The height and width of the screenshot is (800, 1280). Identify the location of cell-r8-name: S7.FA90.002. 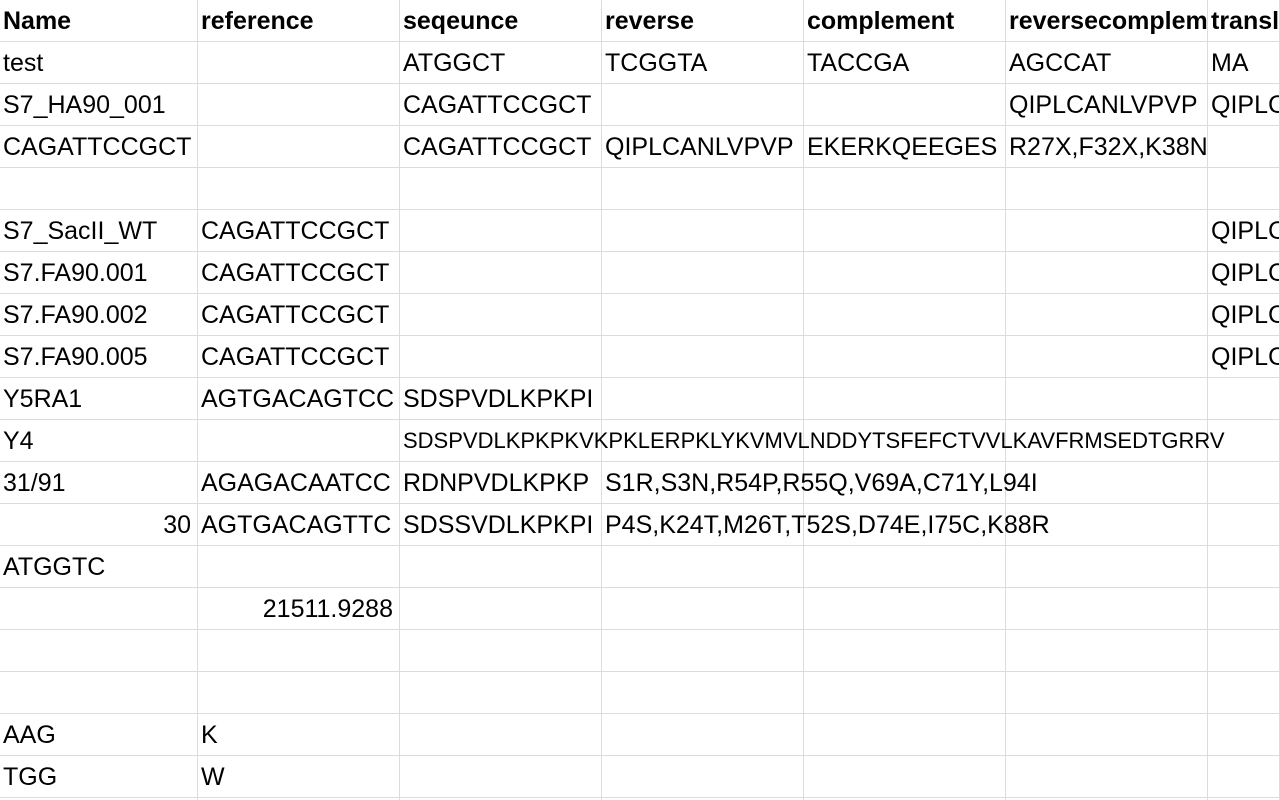
(99, 315).